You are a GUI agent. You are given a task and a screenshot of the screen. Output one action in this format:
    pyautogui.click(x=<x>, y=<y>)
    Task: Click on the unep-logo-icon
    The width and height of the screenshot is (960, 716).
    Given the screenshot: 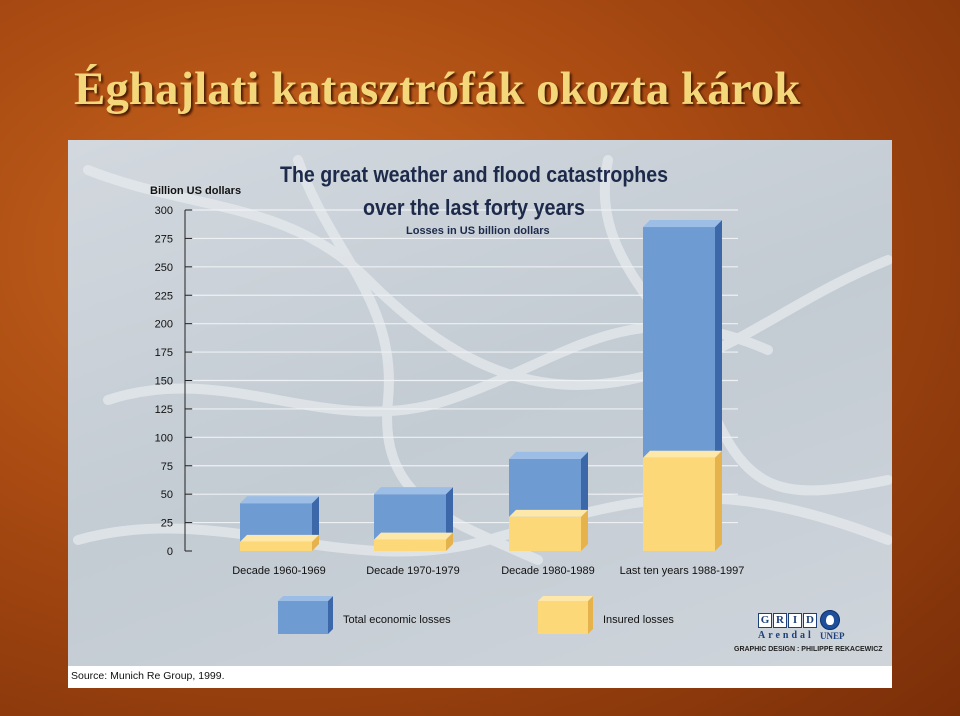 What is the action you would take?
    pyautogui.click(x=830, y=620)
    